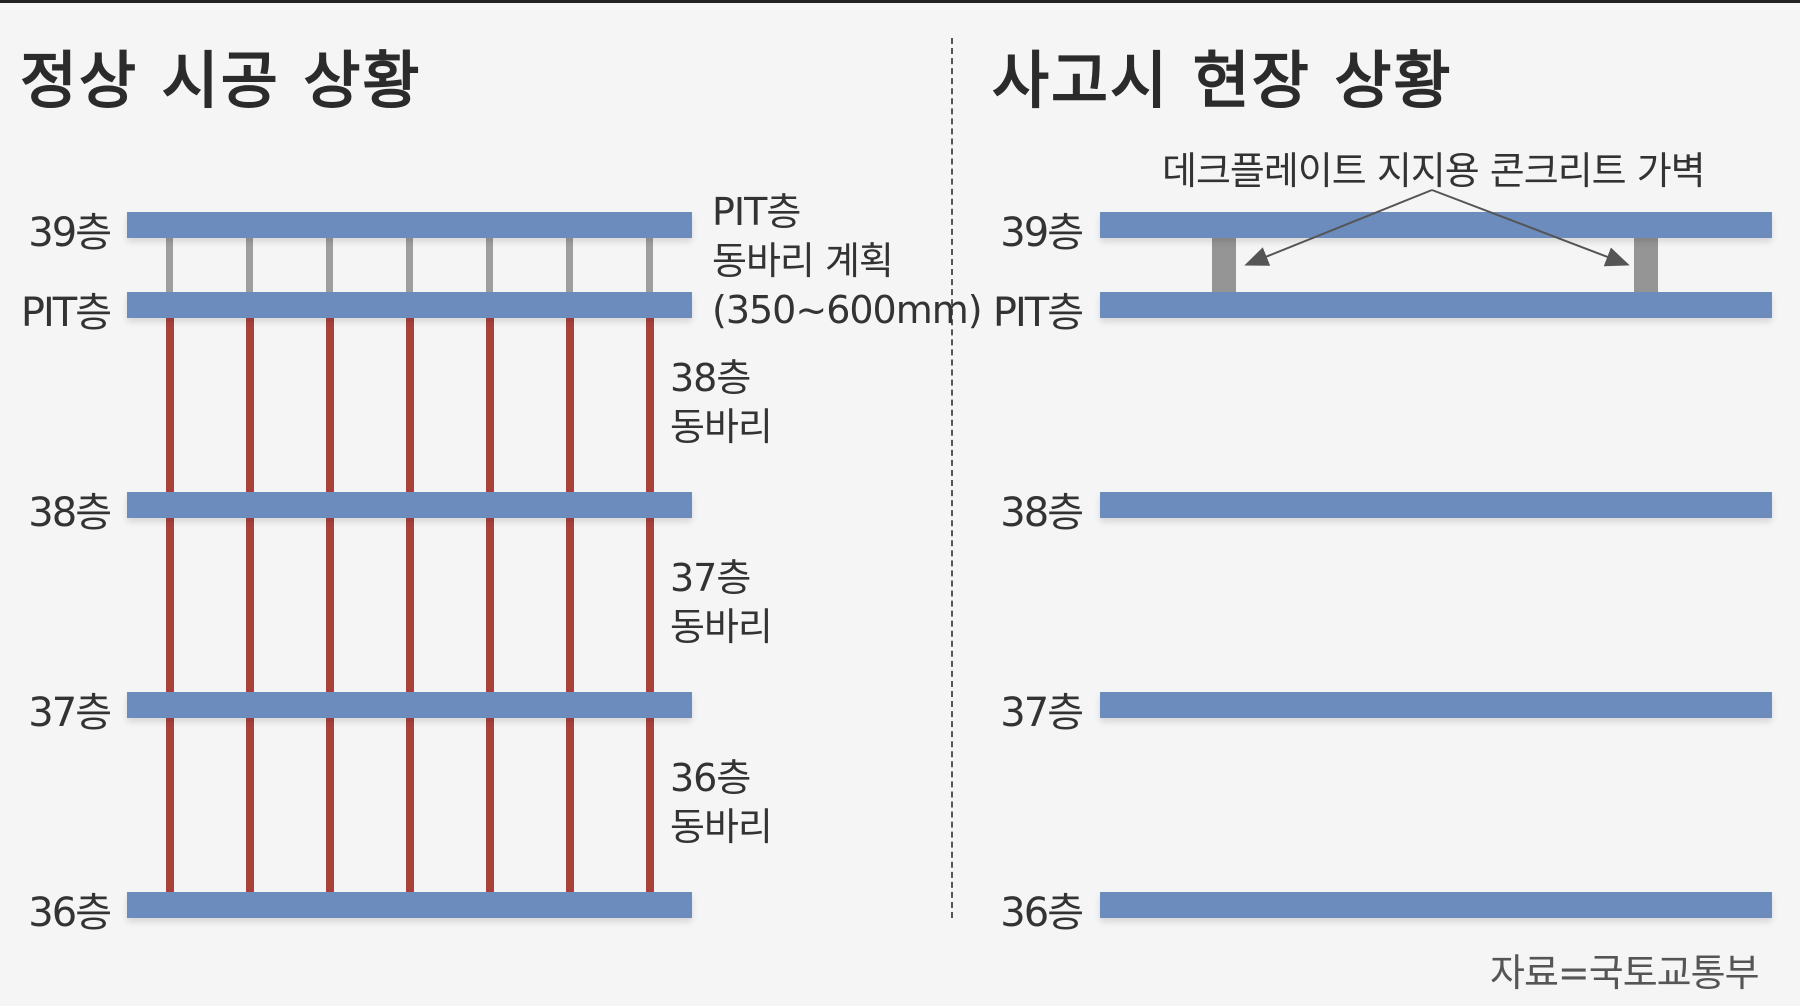 The height and width of the screenshot is (1006, 1800). I want to click on temp-wall-callout: 데크플레이트 지지용 콘크리트 가벽, so click(1434, 171).